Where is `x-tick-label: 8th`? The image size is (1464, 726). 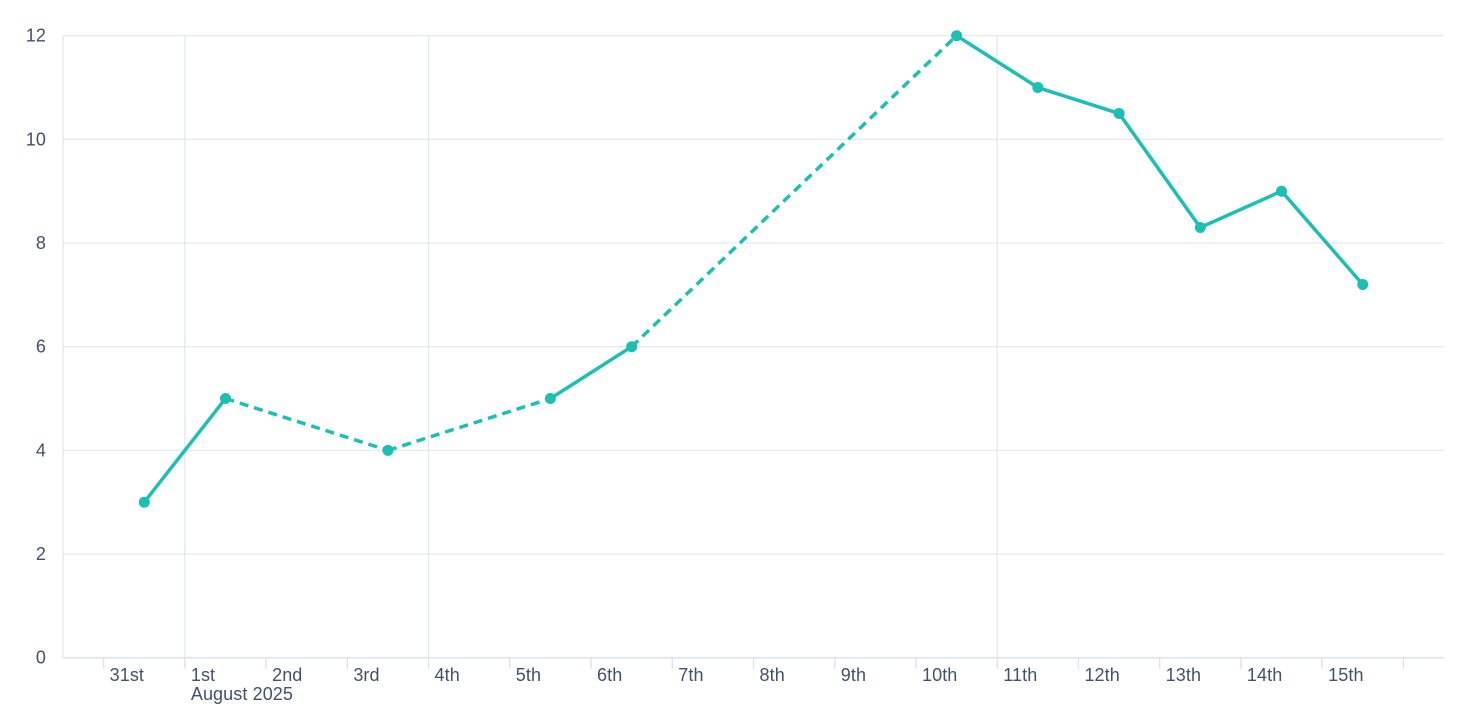 x-tick-label: 8th is located at coordinates (772, 675).